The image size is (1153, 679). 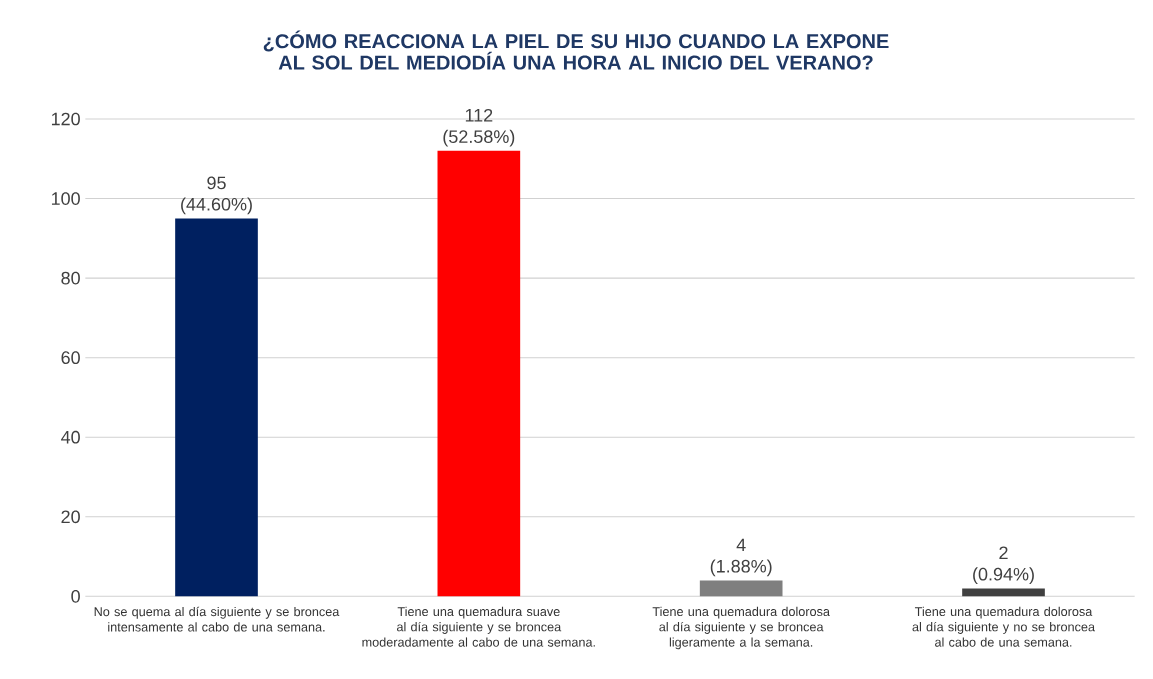 I want to click on x-tick-label: No se quema al día siguiente y se broncea intensamente al cabo de una semana., so click(x=217, y=619).